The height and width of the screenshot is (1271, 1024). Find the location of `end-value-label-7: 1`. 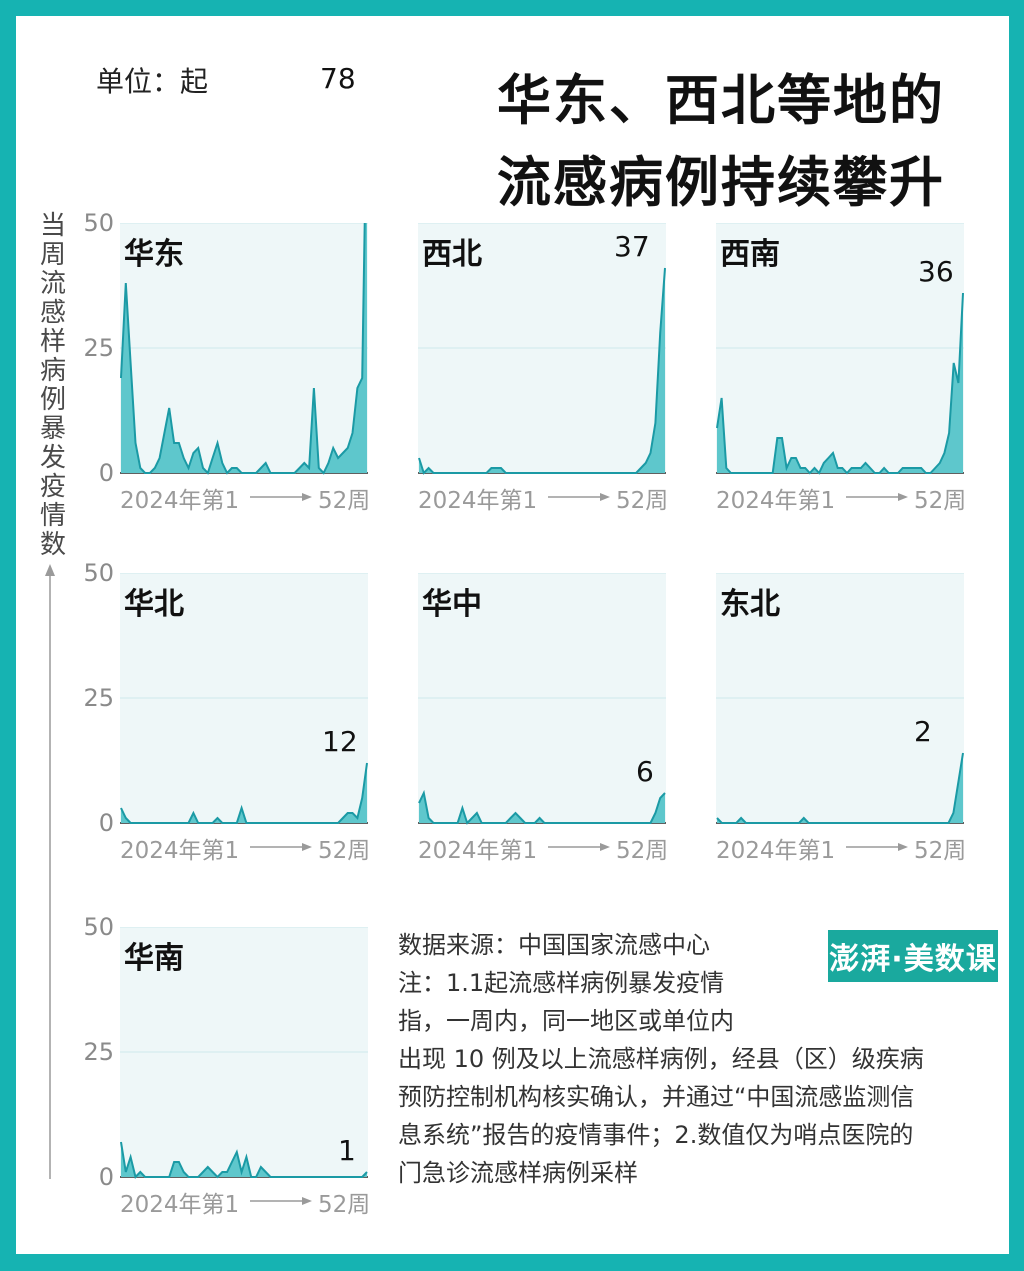

end-value-label-7: 1 is located at coordinates (347, 1150).